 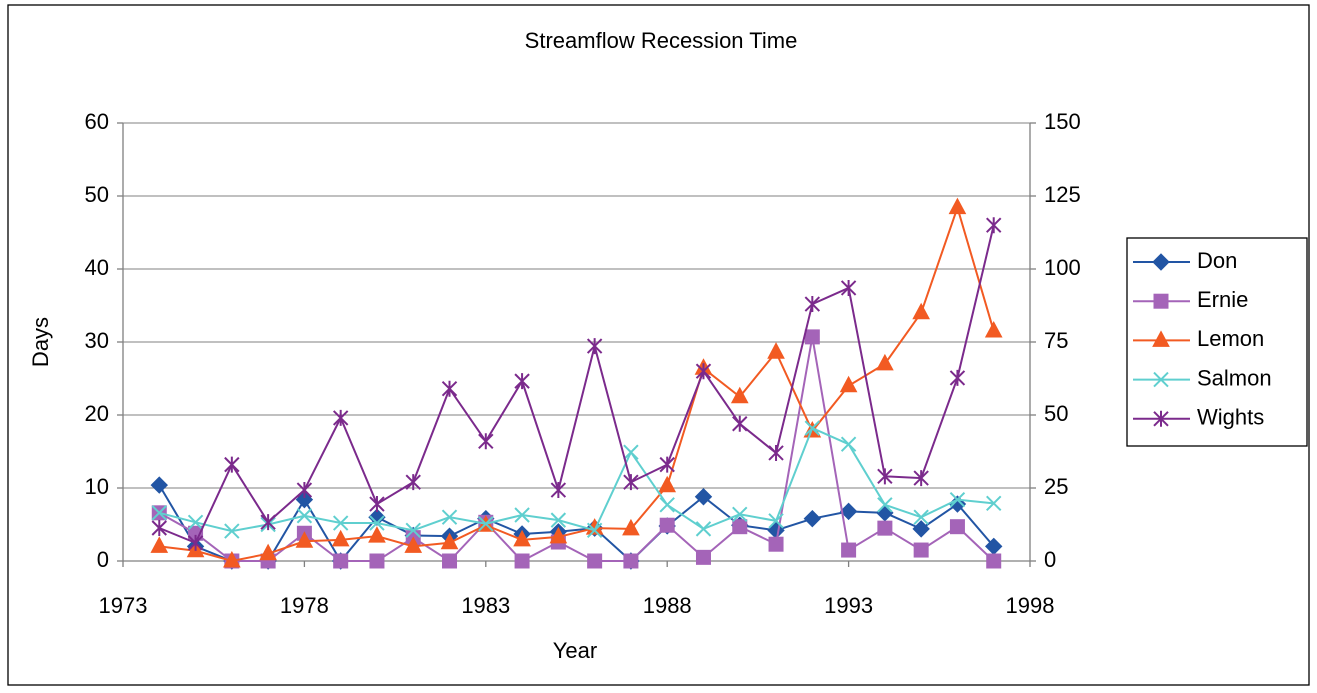 I want to click on legend-label: Wights, so click(x=1230, y=417).